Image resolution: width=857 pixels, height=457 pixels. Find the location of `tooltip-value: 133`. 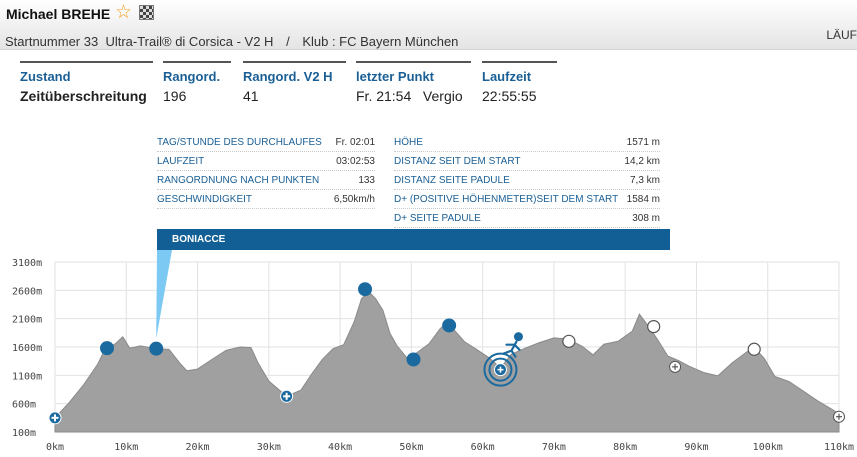

tooltip-value: 133 is located at coordinates (366, 180).